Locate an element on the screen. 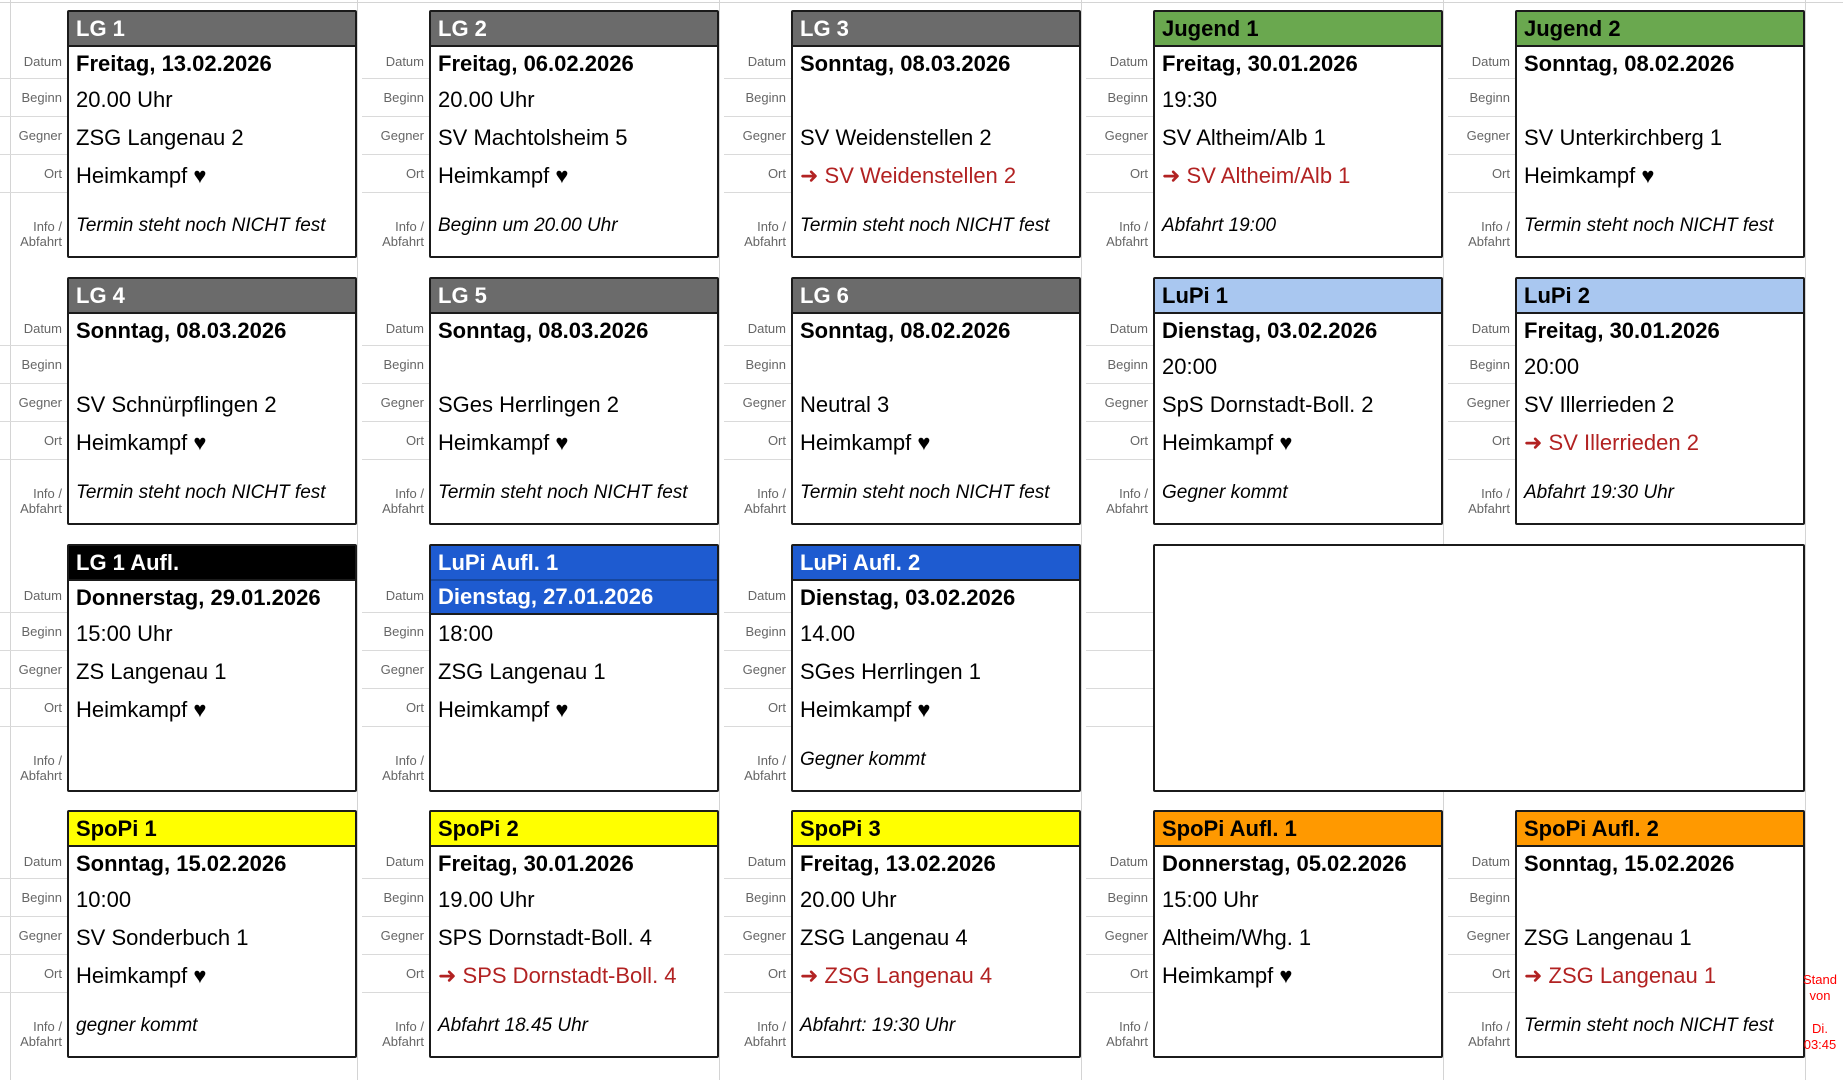 The height and width of the screenshot is (1080, 1843). match-location: ➜ SV Illerrieden 2 is located at coordinates (1611, 442).